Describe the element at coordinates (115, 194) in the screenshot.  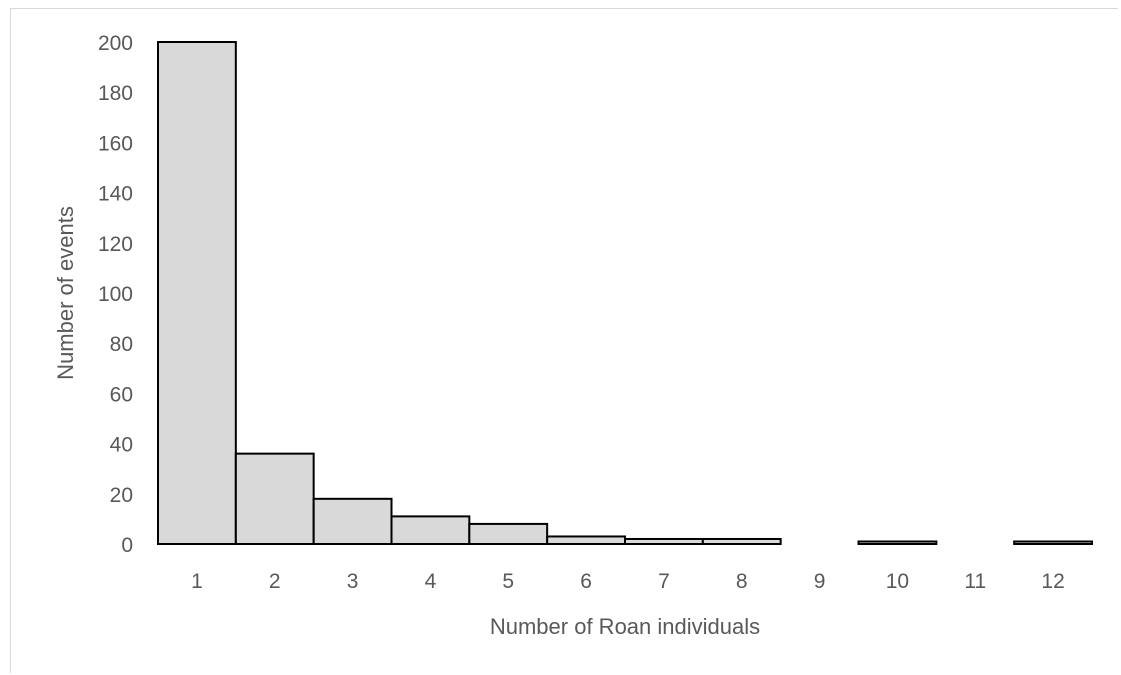
I see `y-tick-label: 140` at that location.